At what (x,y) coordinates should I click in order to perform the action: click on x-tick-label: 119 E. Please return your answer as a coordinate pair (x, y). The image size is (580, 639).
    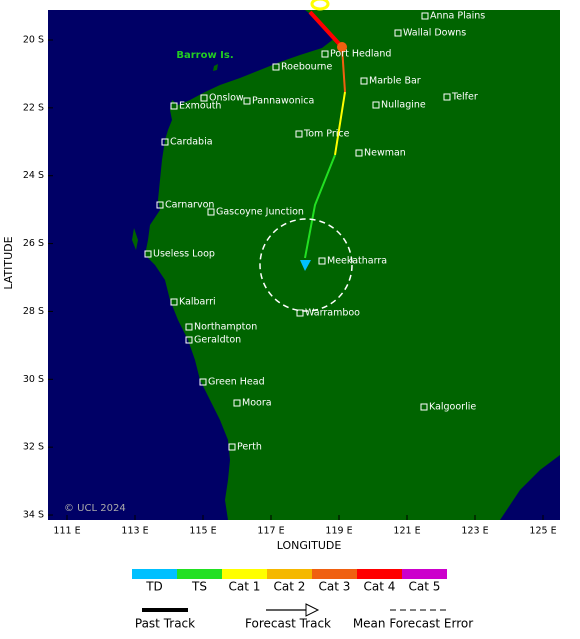
    Looking at the image, I should click on (338, 531).